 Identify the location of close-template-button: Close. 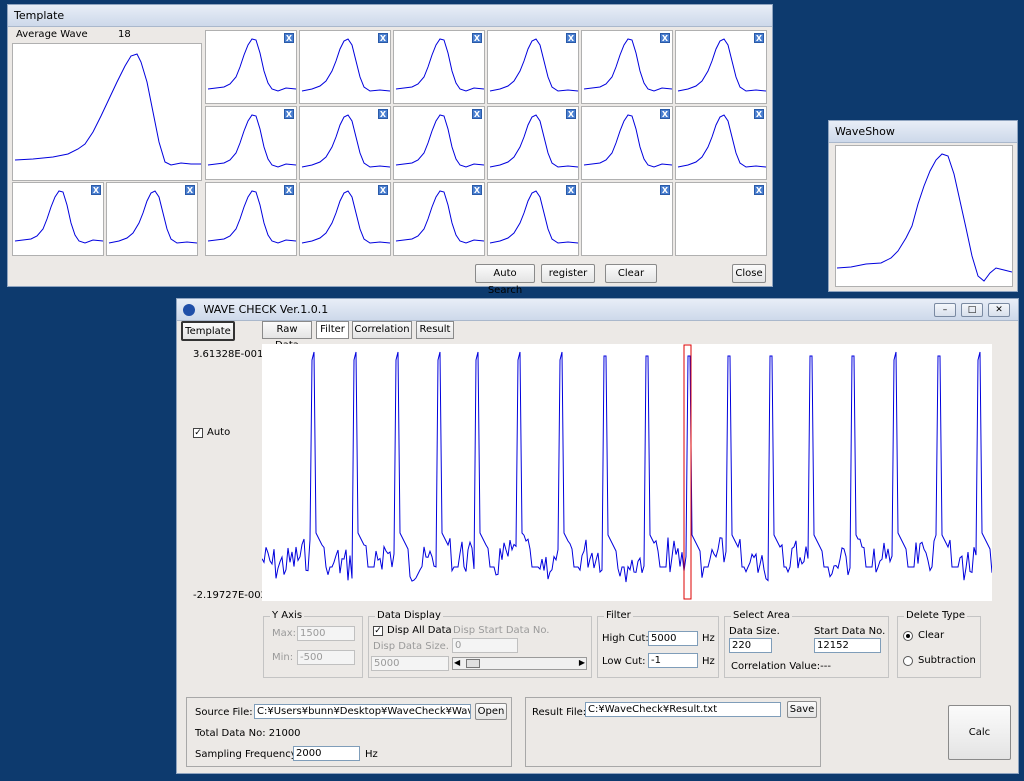
(749, 273).